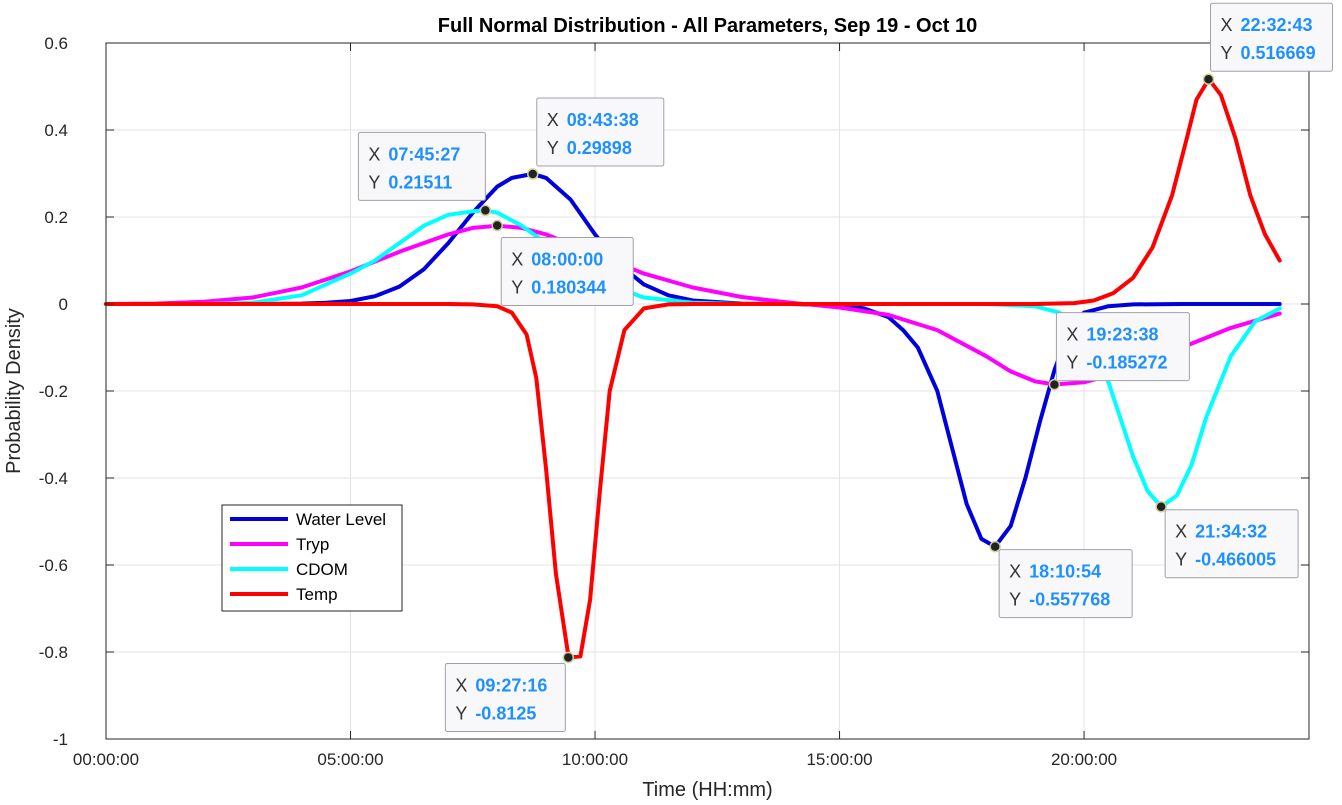 The height and width of the screenshot is (805, 1342). What do you see at coordinates (279, 544) in the screenshot?
I see `legend-item-tryp: Tryp` at bounding box center [279, 544].